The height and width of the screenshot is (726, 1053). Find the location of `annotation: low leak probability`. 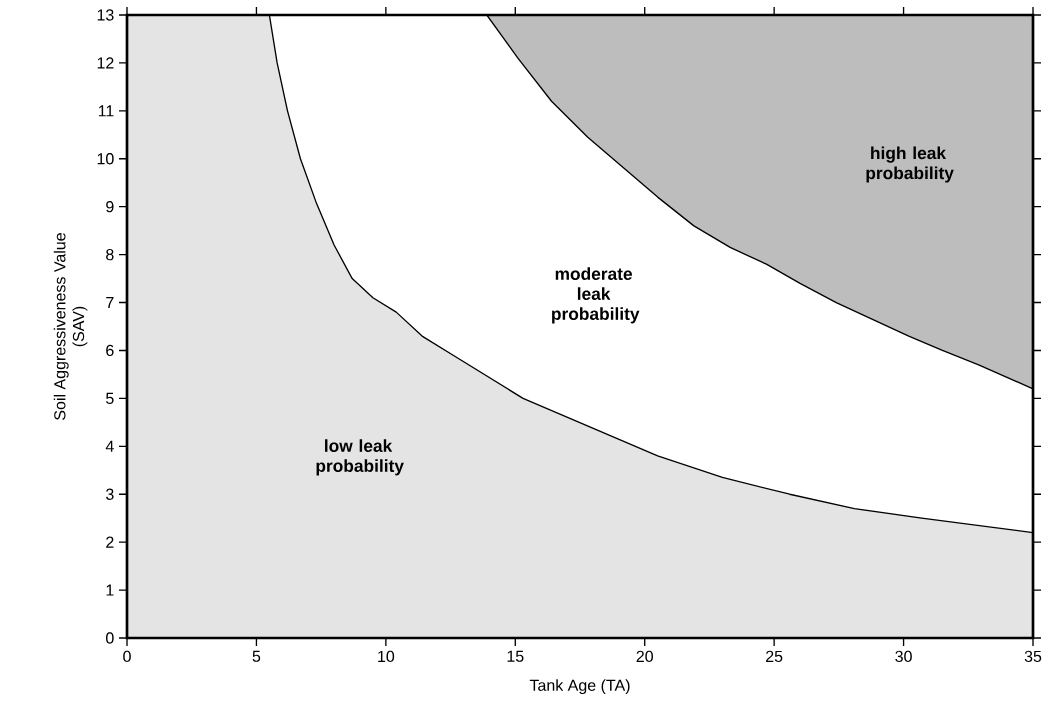

annotation: low leak probability is located at coordinates (360, 457).